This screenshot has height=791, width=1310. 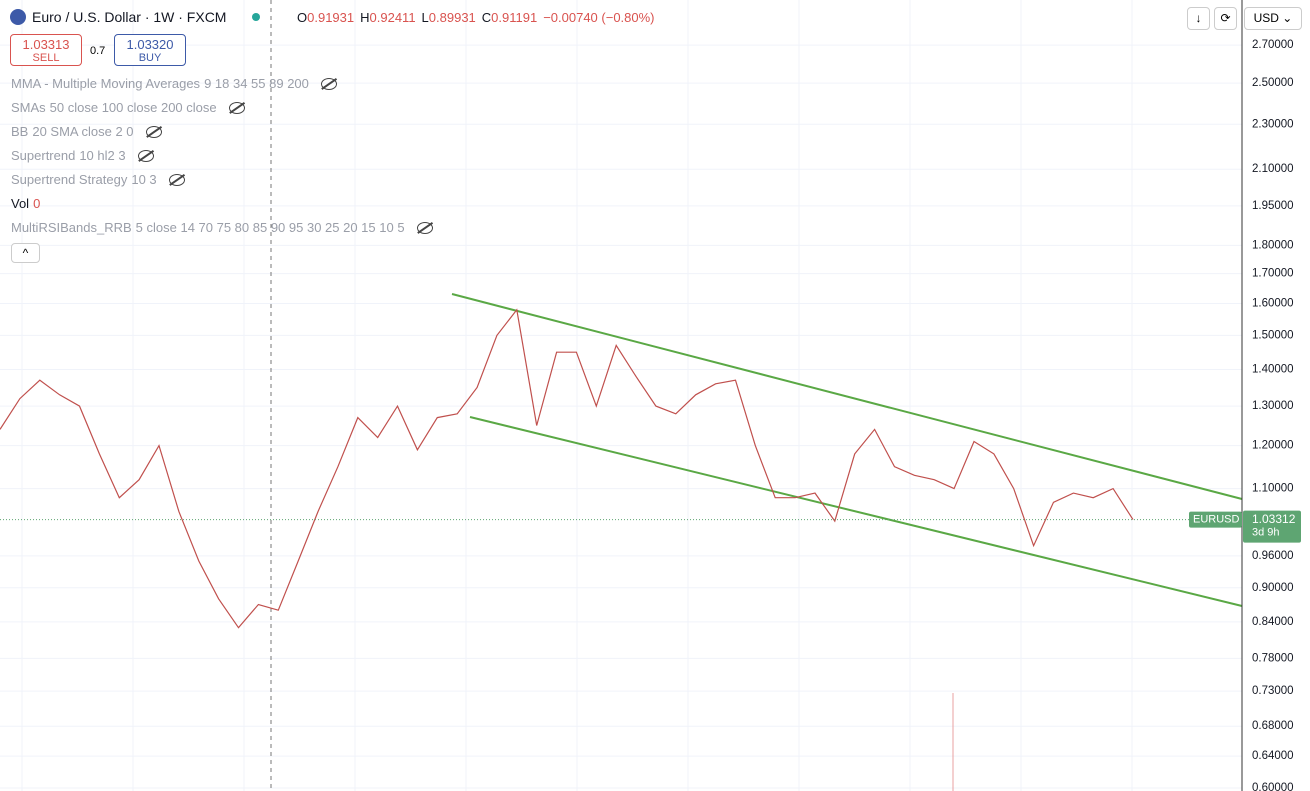 I want to click on buy-price: 1.03320, so click(x=150, y=44).